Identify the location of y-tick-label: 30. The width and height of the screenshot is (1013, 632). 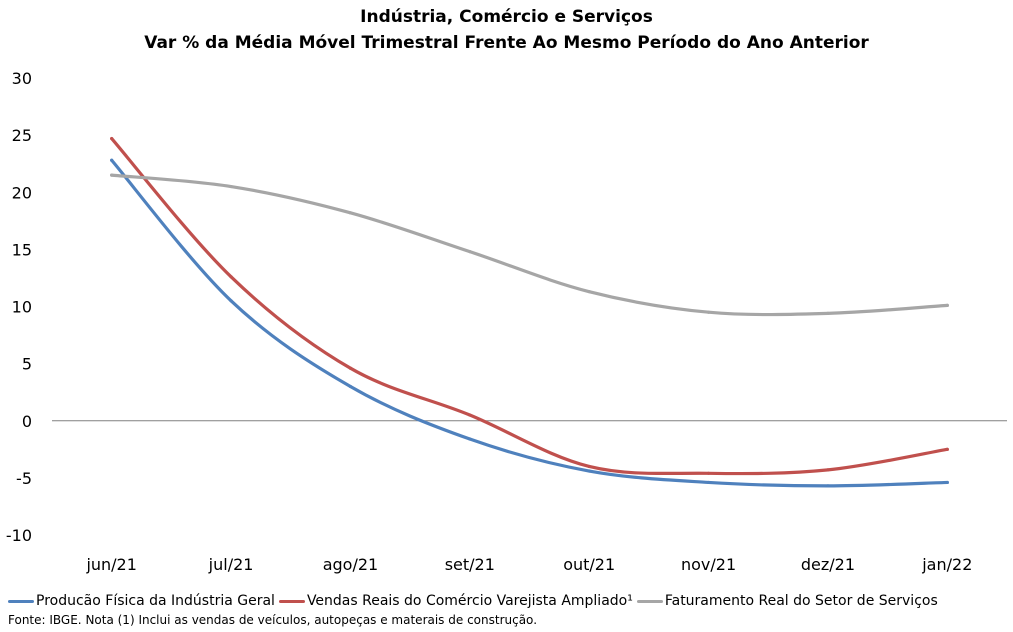
(22, 78).